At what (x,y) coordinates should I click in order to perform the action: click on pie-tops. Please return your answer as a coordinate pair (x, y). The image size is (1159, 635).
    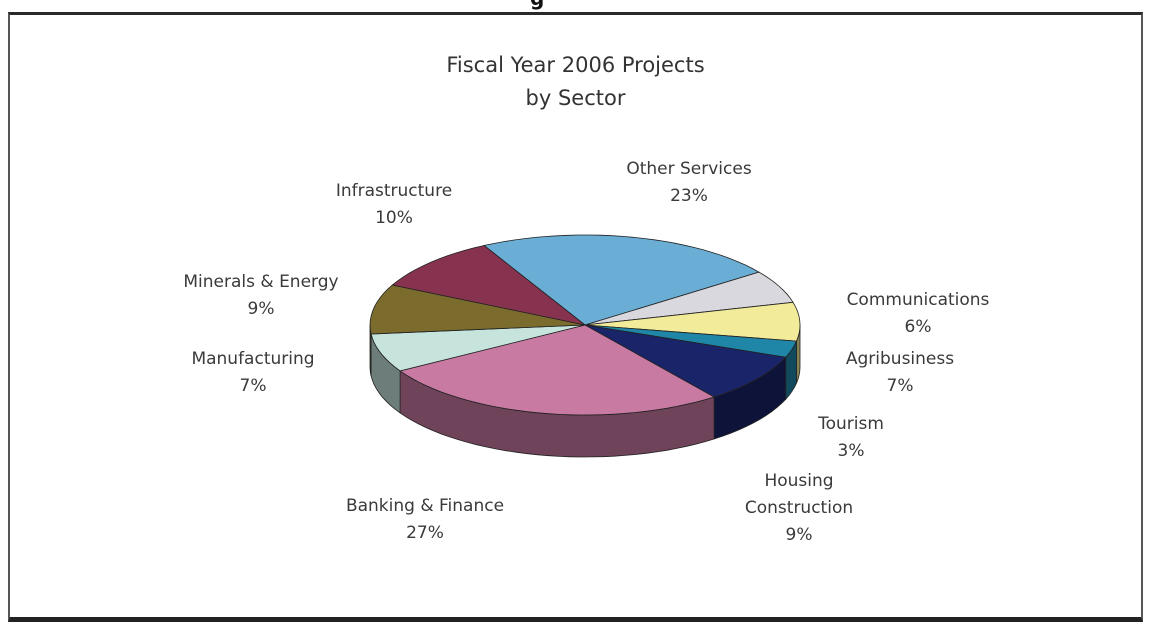
    Looking at the image, I should click on (585, 325).